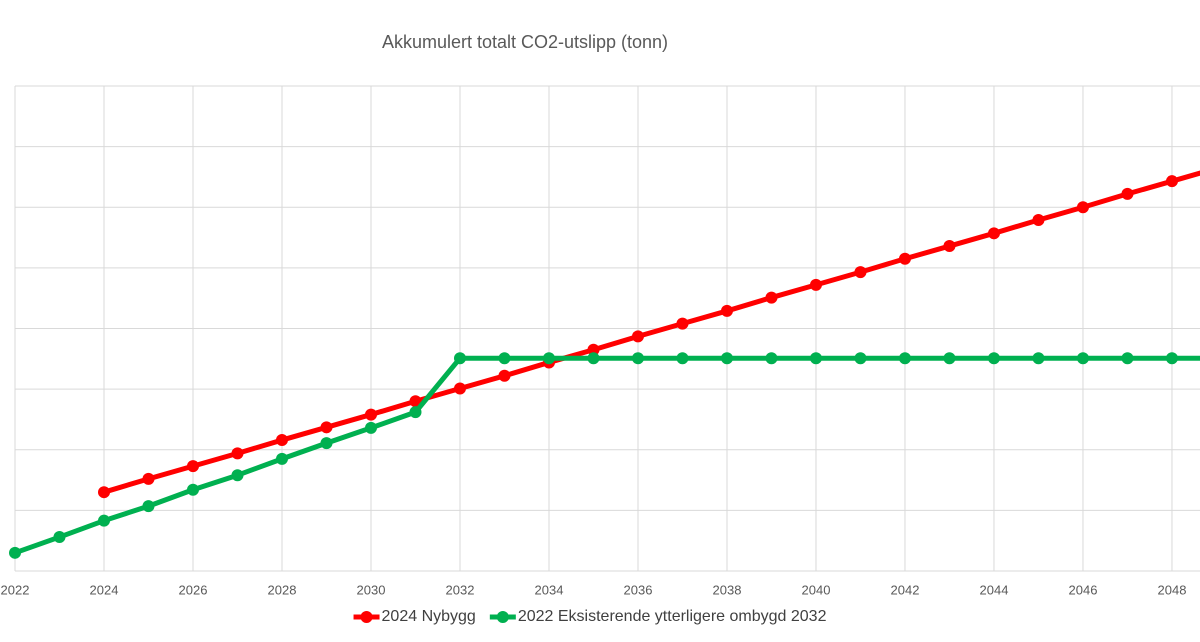  I want to click on x-tick-label: 2030, so click(371, 589).